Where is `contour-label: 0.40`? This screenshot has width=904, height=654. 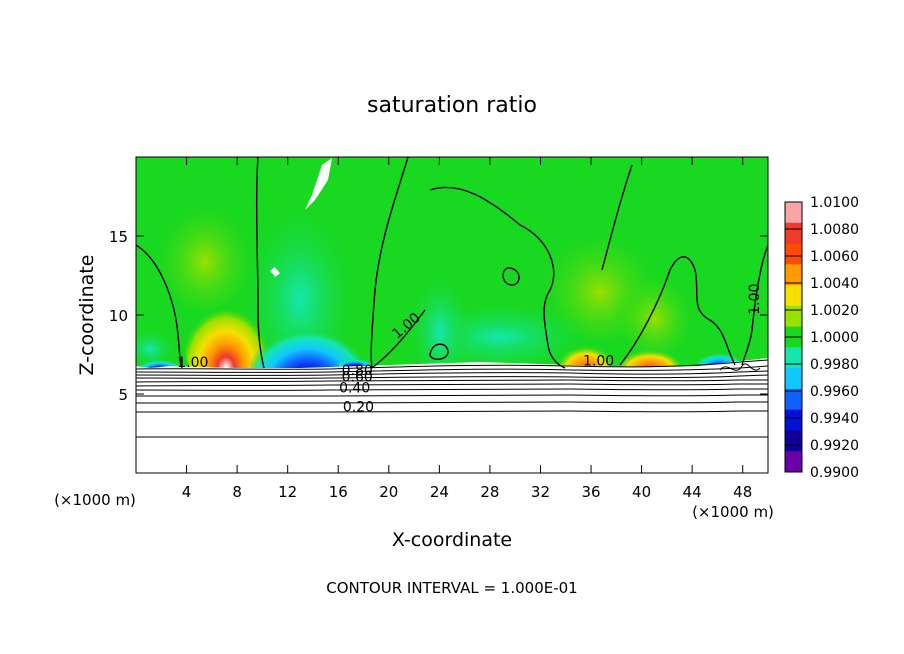 contour-label: 0.40 is located at coordinates (354, 388).